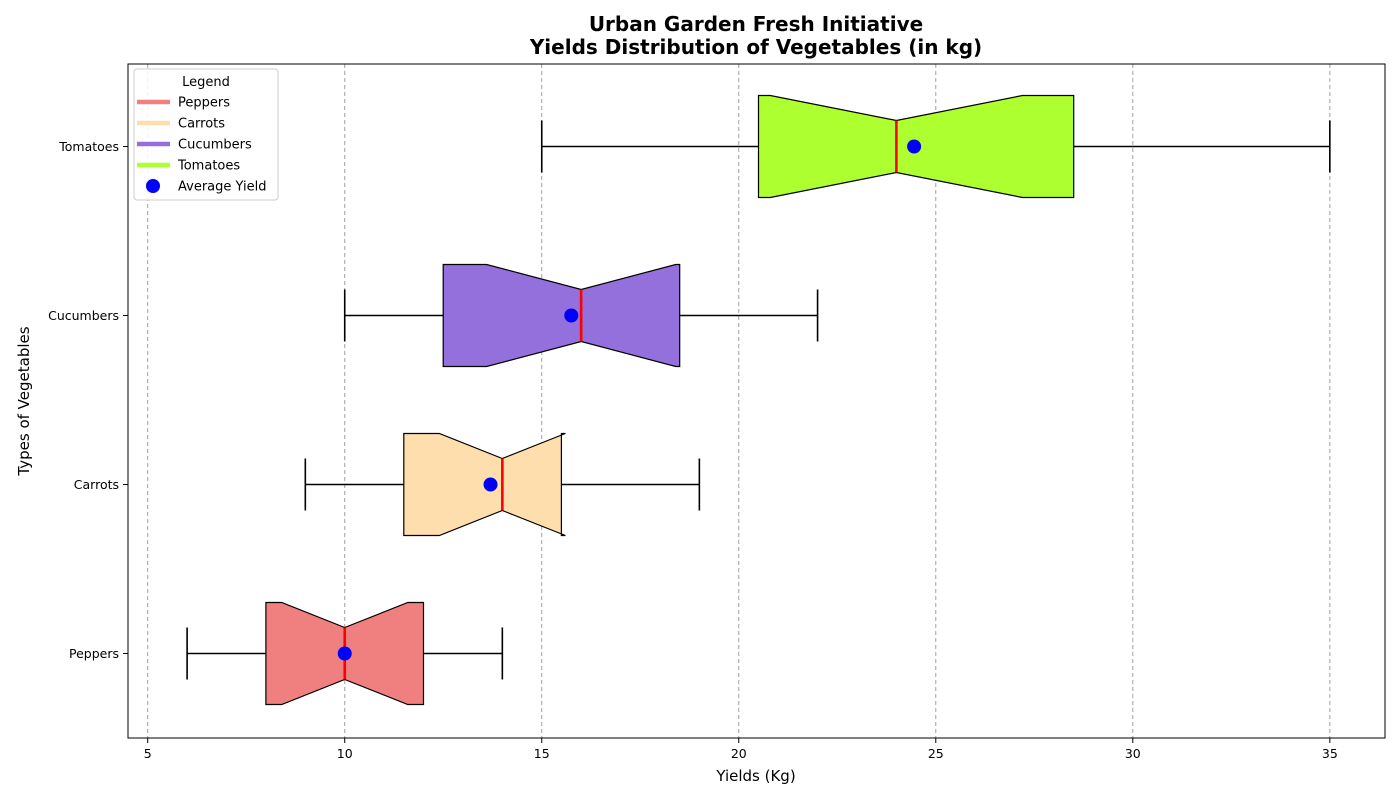 The width and height of the screenshot is (1400, 800). I want to click on x-tick-label: 5, so click(148, 753).